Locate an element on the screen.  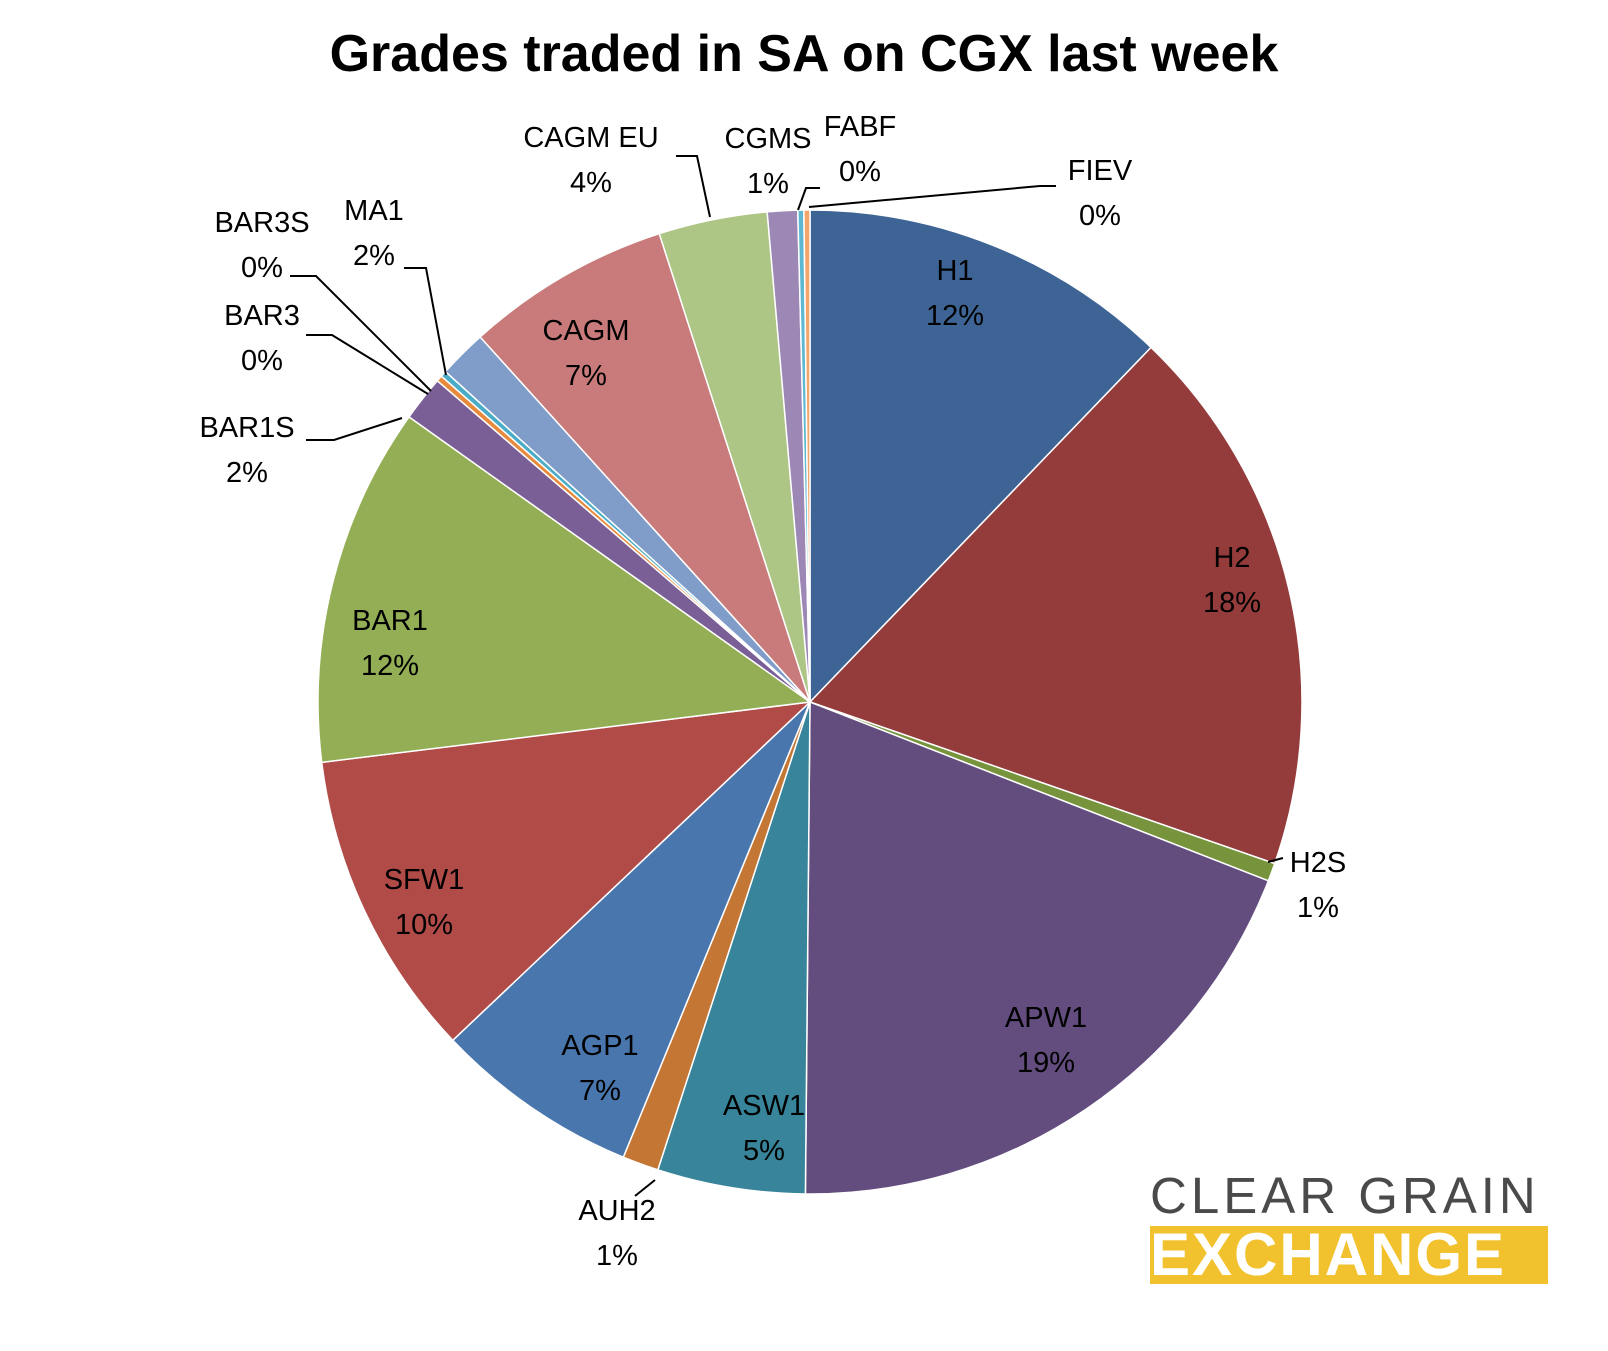
chart-title: Grades traded in SA on CGX last week is located at coordinates (804, 54).